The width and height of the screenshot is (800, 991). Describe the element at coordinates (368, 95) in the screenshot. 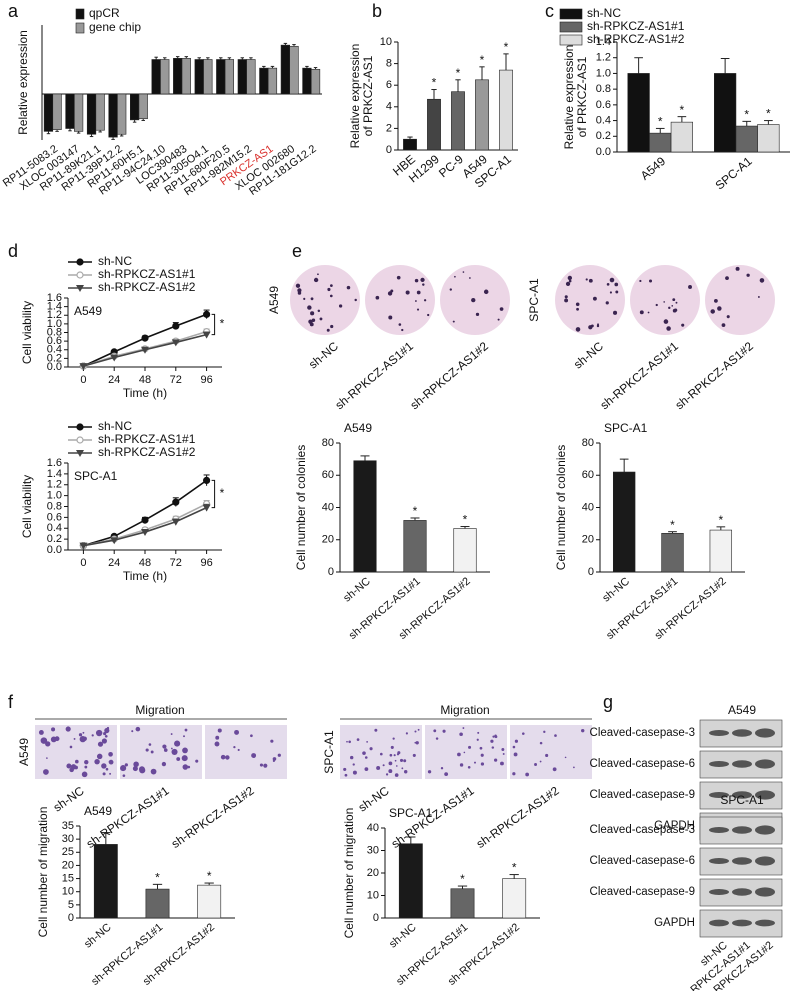

I see `y-axis-label: of PRKCZ-AS1` at that location.